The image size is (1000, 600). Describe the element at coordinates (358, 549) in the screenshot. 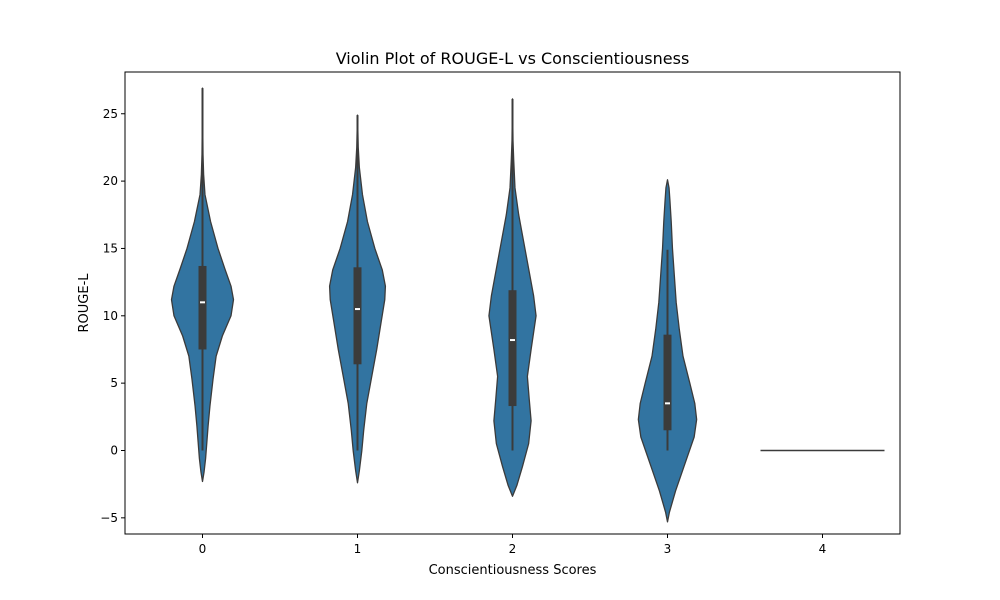

I see `x-tick-label: 1` at that location.